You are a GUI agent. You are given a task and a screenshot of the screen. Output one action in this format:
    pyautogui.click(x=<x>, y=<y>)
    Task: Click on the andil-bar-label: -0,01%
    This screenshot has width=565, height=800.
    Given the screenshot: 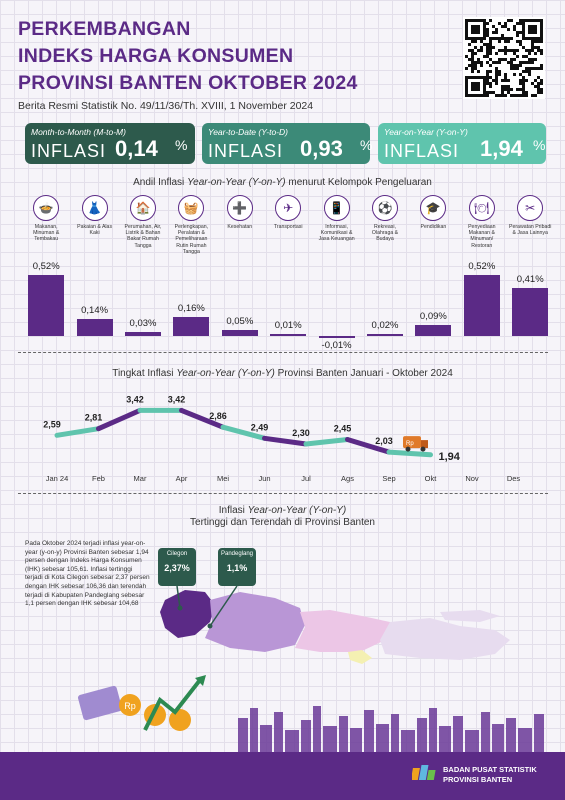 What is the action you would take?
    pyautogui.click(x=336, y=345)
    